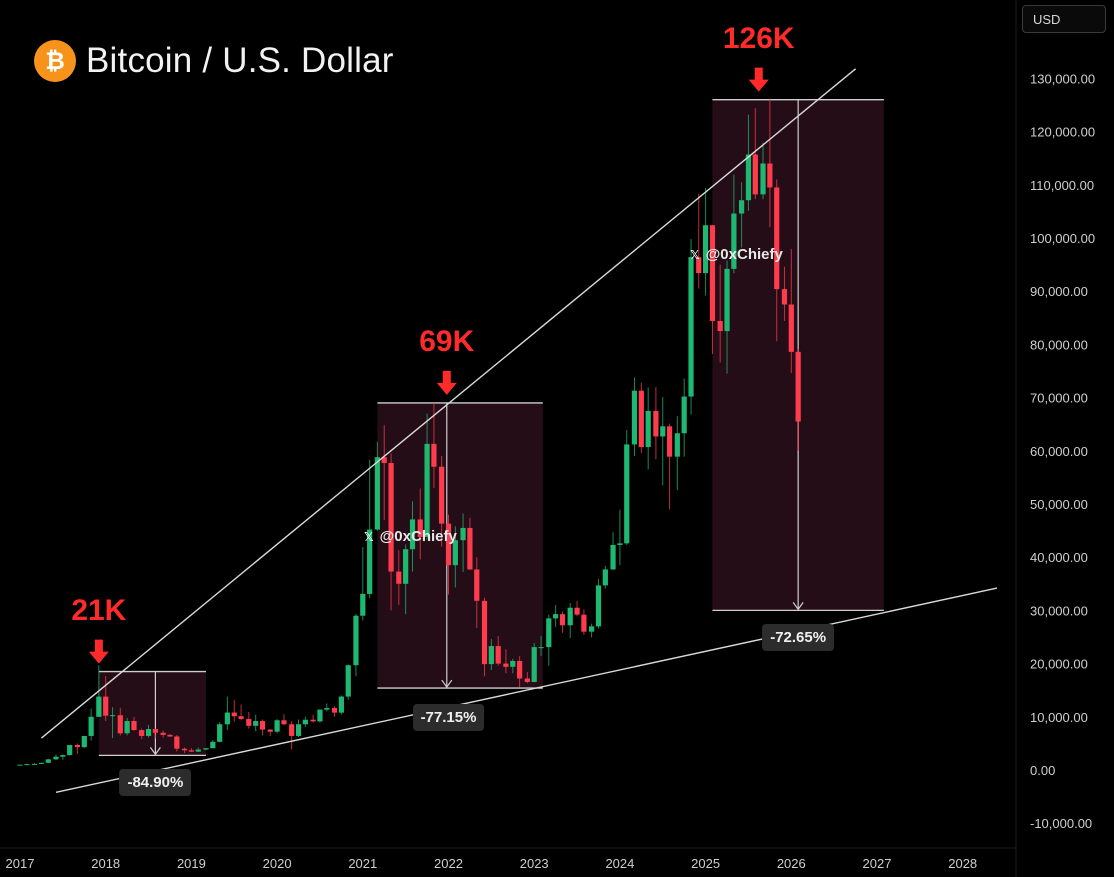 This screenshot has width=1114, height=877. Describe the element at coordinates (705, 863) in the screenshot. I see `x-tick-label: 2025` at that location.